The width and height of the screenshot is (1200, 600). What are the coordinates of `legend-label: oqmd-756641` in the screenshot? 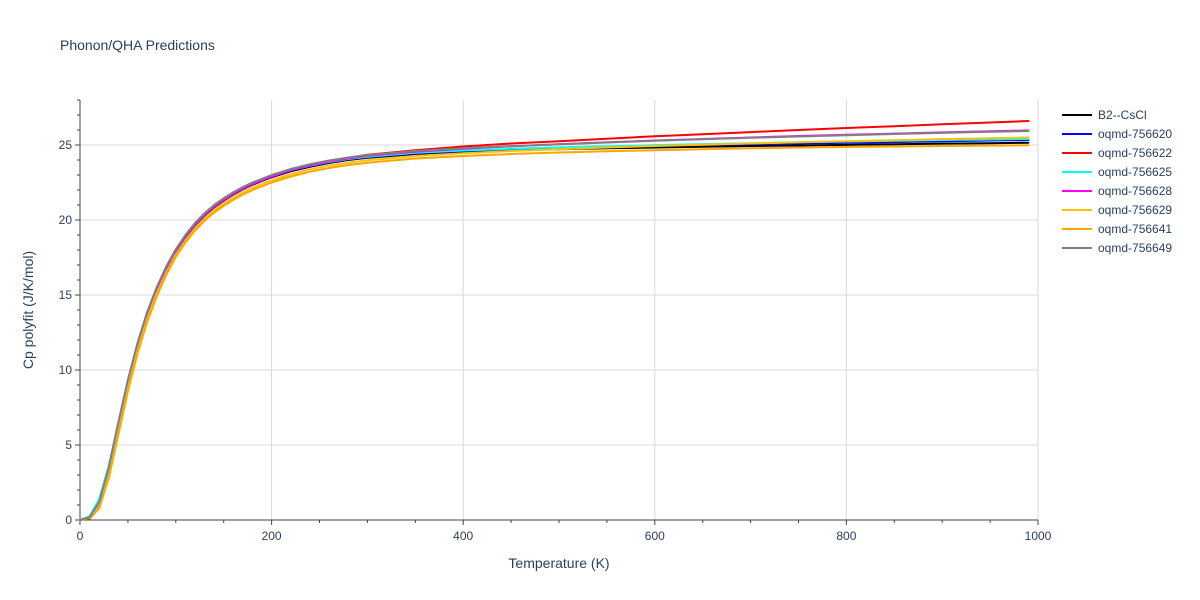 It's located at (1135, 229).